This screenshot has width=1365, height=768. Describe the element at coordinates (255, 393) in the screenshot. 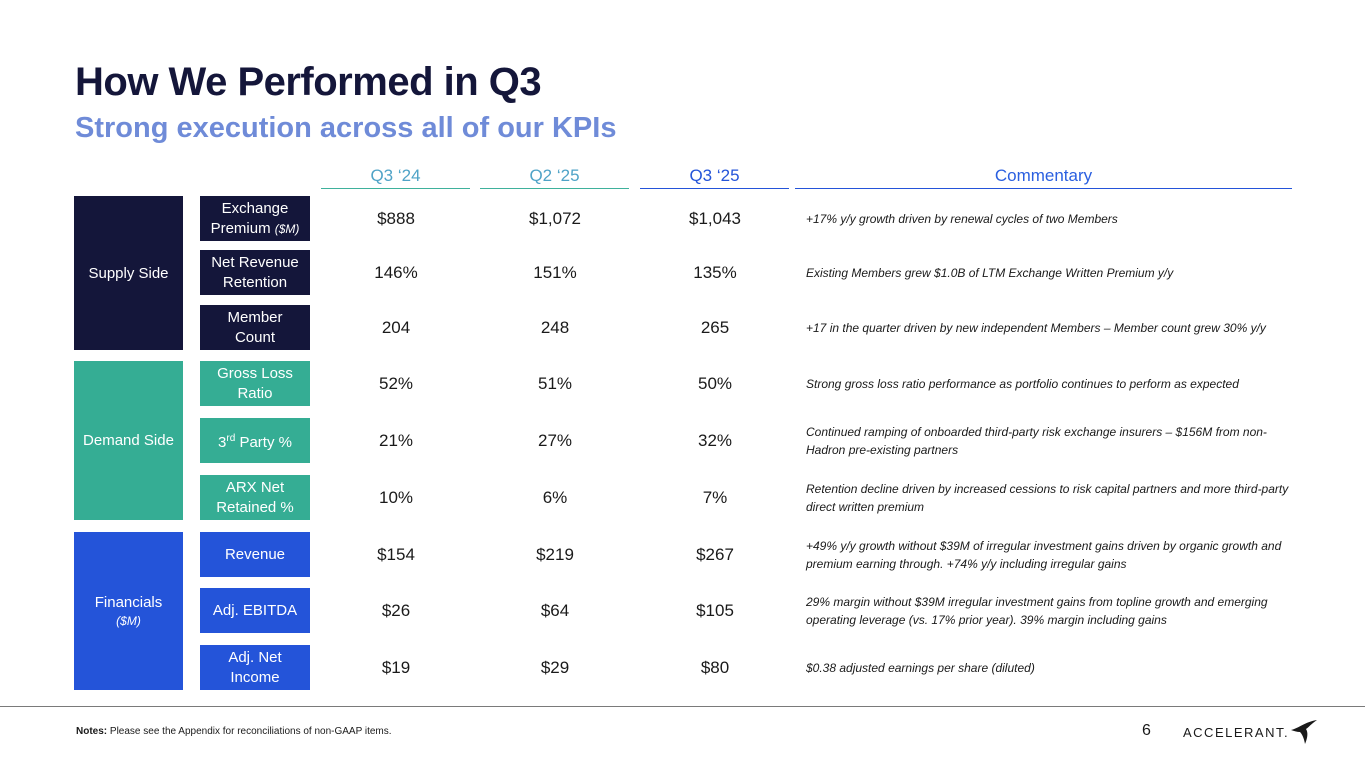

I see `kpi-label-line2: Ratio` at that location.